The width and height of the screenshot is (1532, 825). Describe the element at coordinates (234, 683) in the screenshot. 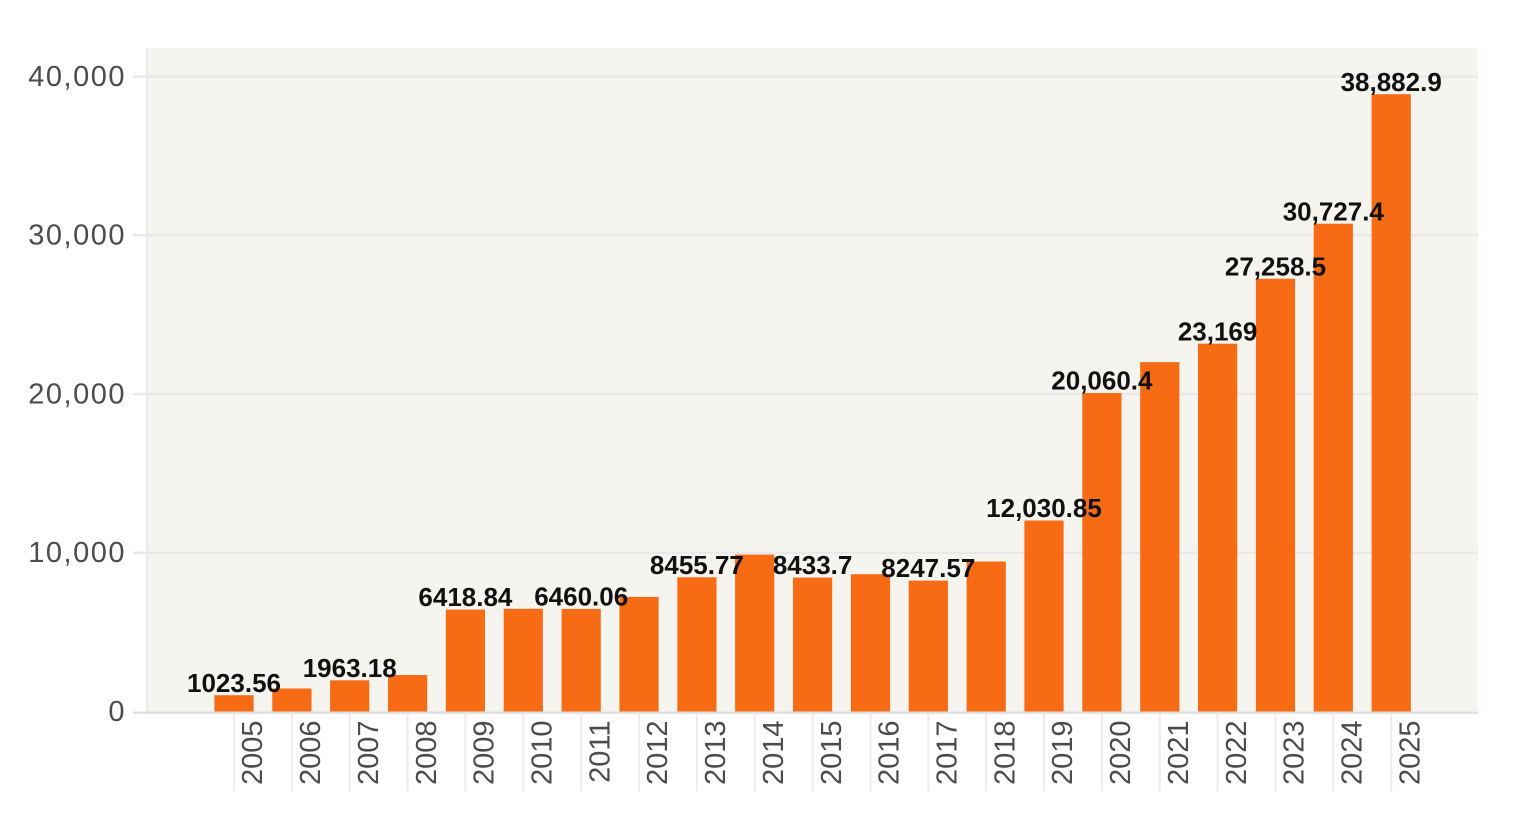

I see `svg-text: 1023.56` at that location.